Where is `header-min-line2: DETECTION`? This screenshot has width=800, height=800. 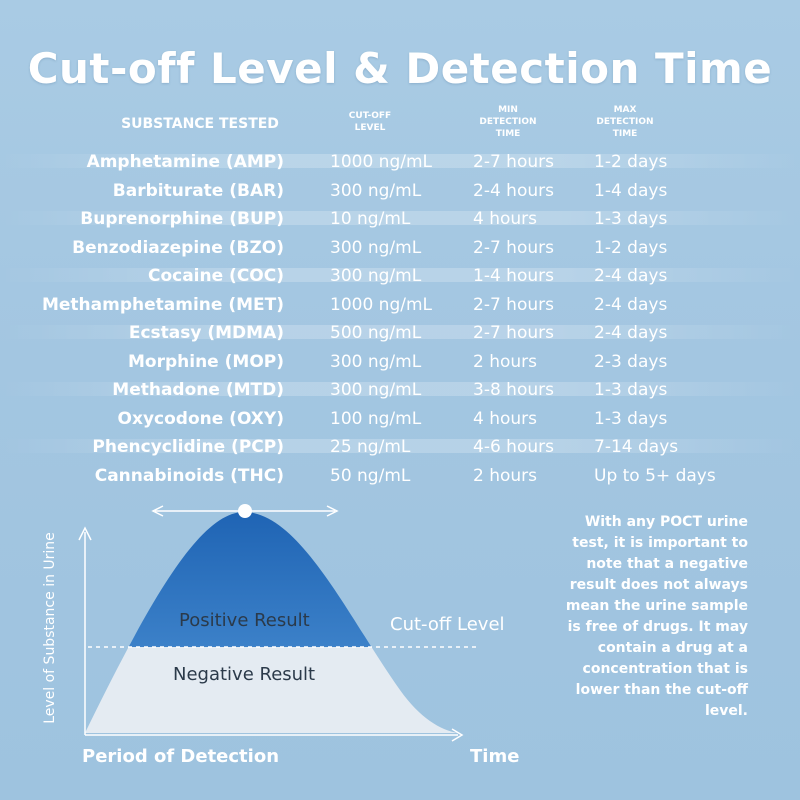 header-min-line2: DETECTION is located at coordinates (508, 122).